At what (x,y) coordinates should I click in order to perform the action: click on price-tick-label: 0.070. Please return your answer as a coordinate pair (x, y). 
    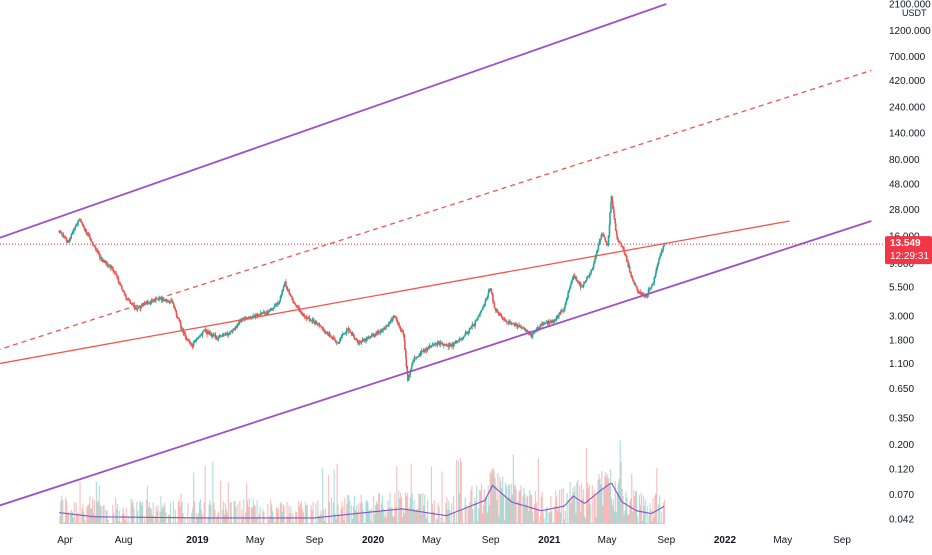
    Looking at the image, I should click on (901, 495).